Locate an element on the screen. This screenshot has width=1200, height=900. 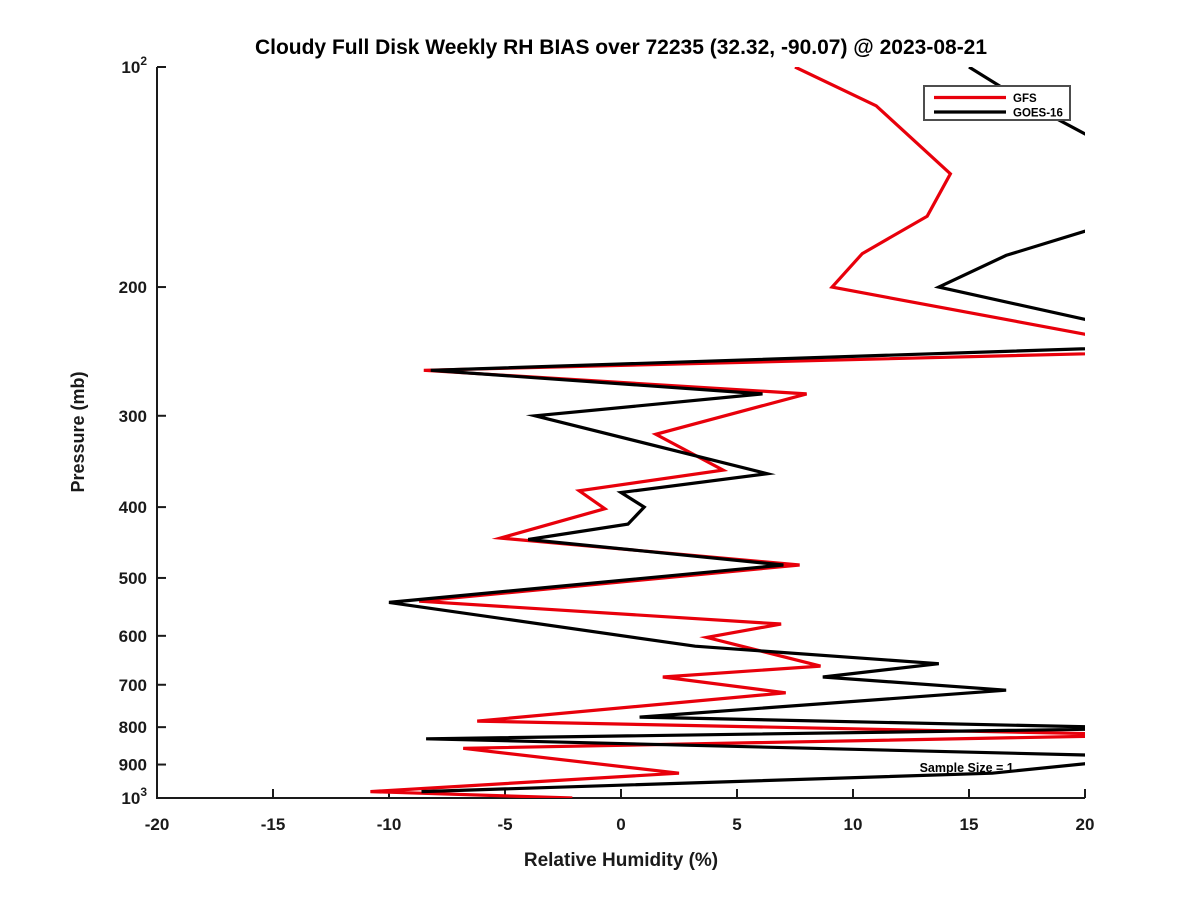
legend-box is located at coordinates (997, 103).